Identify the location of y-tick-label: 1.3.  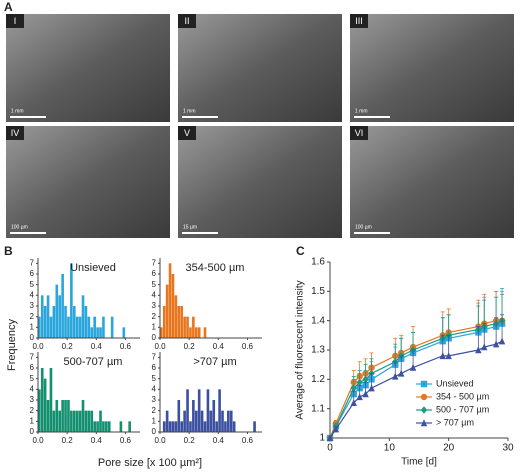
(318, 350).